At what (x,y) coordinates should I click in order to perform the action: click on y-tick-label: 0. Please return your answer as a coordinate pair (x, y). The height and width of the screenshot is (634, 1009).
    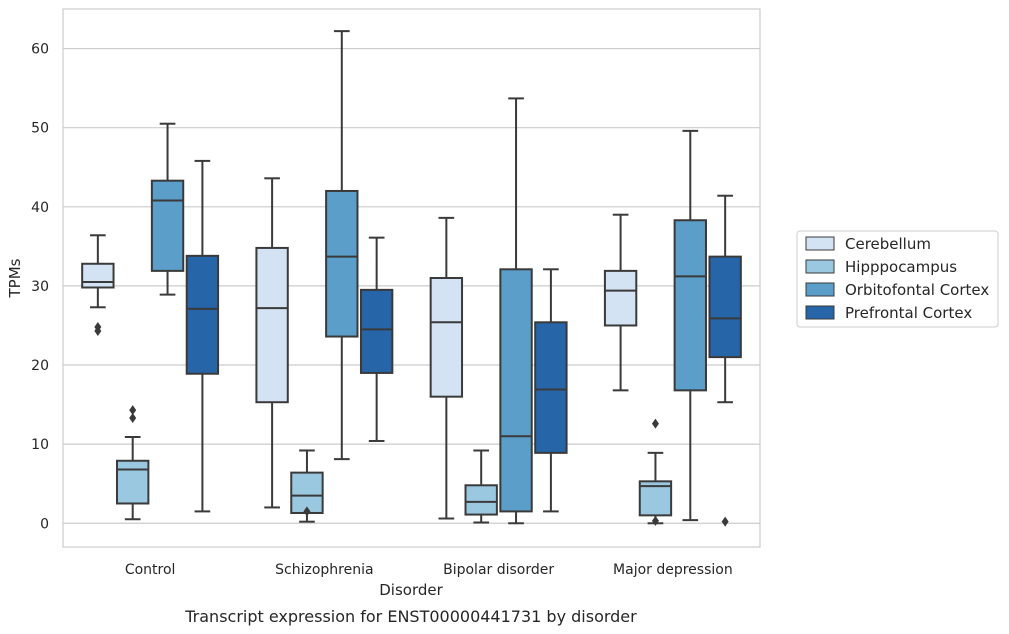
    Looking at the image, I should click on (44, 524).